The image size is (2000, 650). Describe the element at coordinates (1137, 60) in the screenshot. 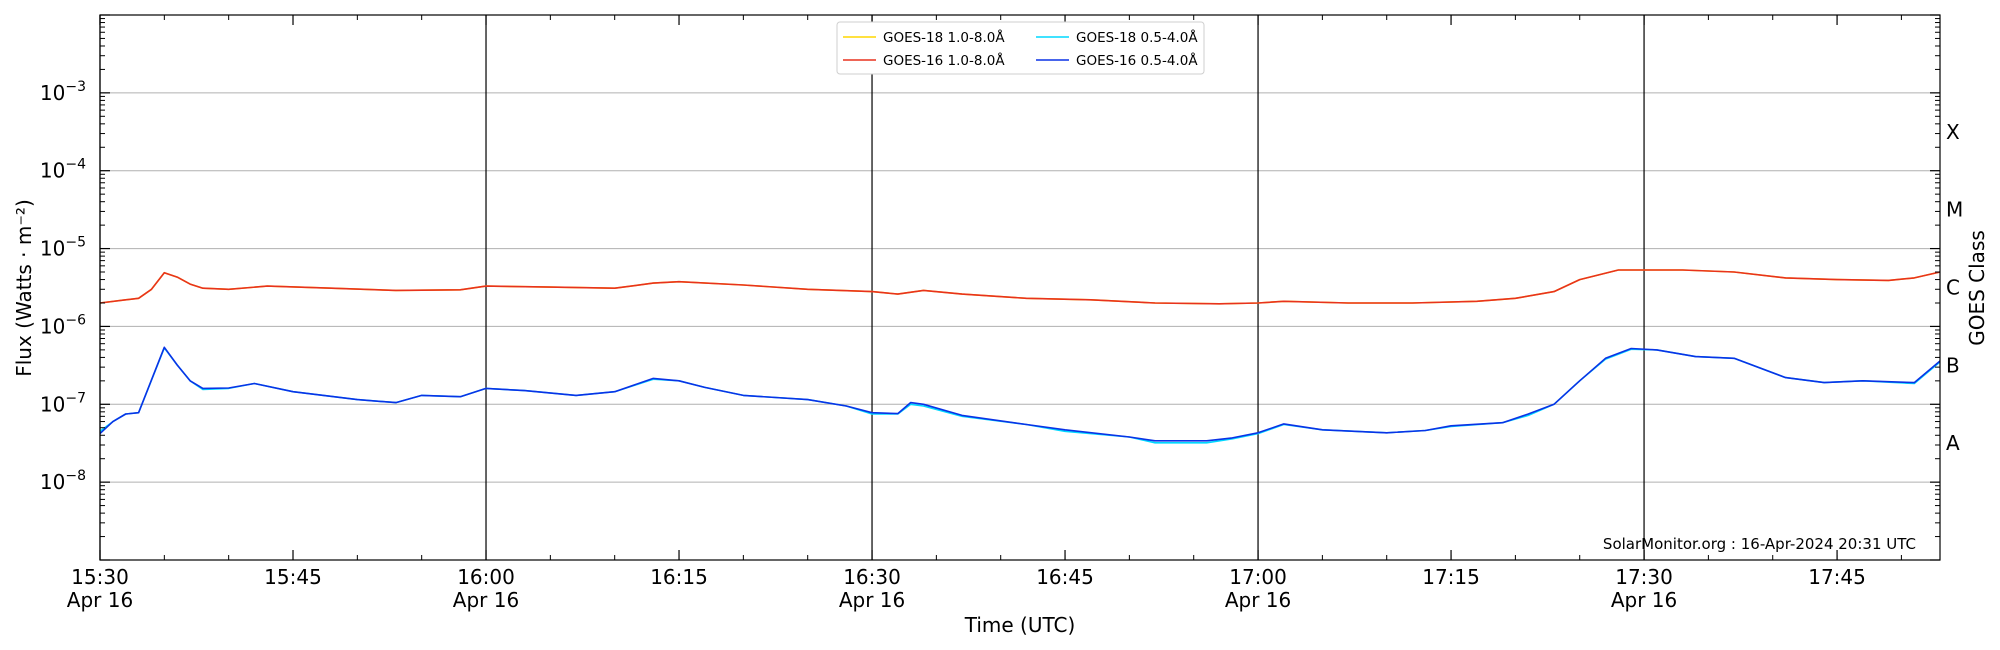

I see `legend-label: GOES-16 0.5-4.0Å` at that location.